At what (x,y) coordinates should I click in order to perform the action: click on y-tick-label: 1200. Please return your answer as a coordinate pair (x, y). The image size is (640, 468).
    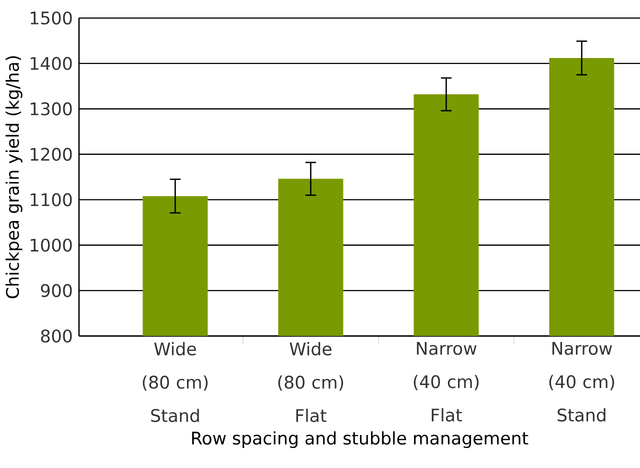
    Looking at the image, I should click on (51, 154).